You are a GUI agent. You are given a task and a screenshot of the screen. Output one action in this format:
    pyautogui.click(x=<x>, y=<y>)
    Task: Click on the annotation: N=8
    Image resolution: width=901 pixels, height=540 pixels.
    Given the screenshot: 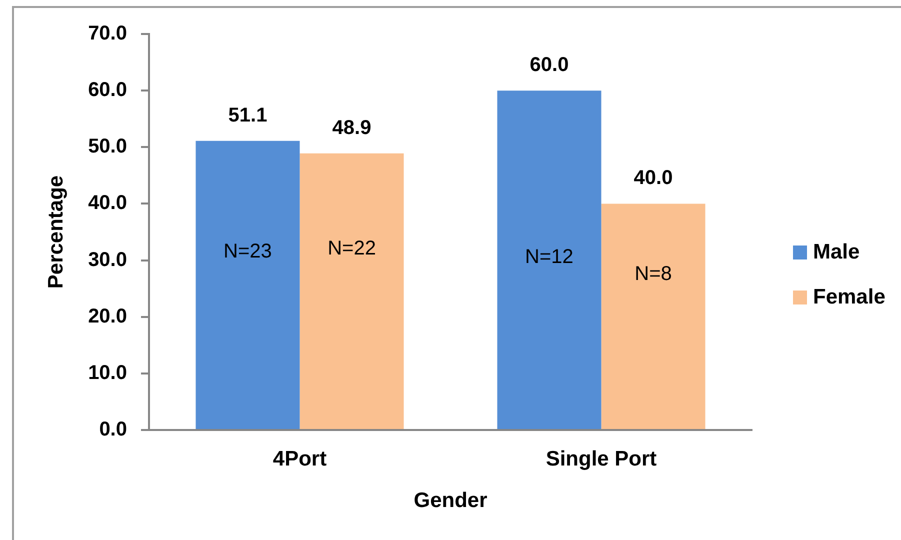 What is the action you would take?
    pyautogui.click(x=653, y=273)
    